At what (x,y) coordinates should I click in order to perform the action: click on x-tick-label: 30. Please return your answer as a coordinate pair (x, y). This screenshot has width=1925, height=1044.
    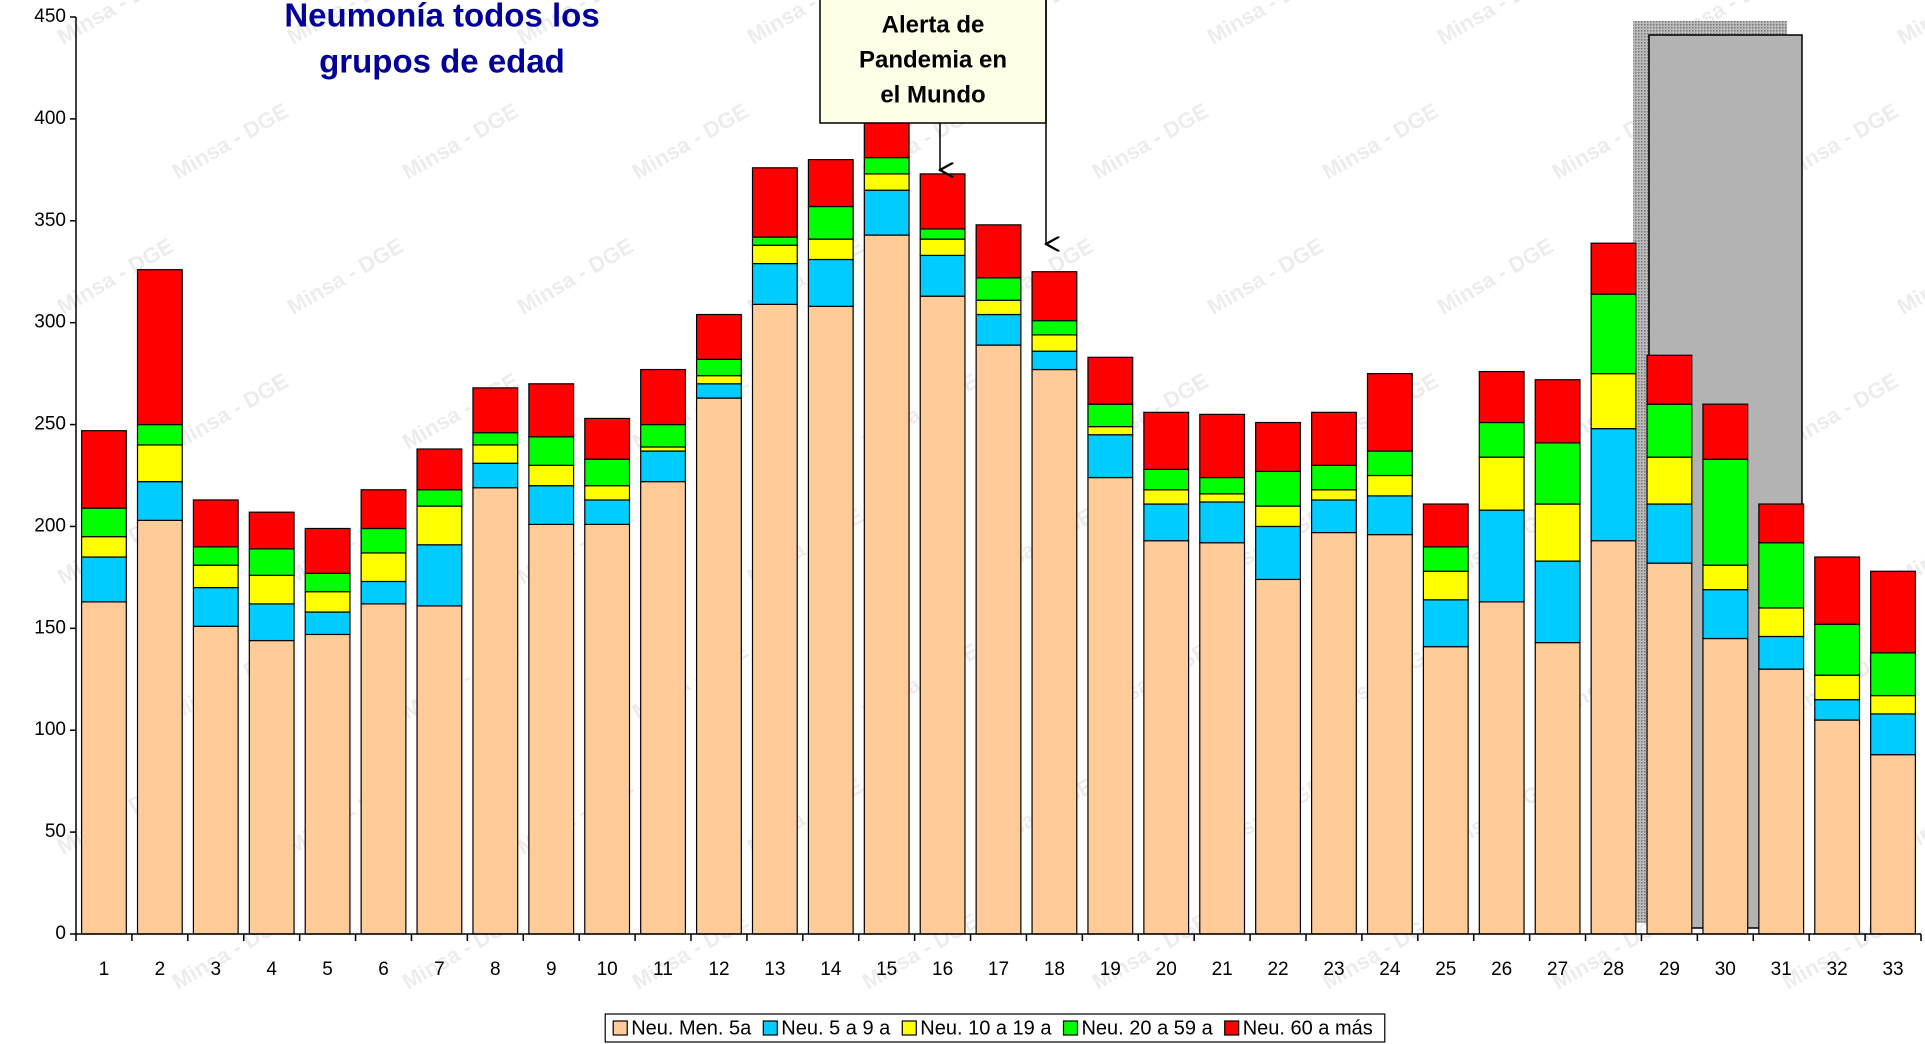
    Looking at the image, I should click on (1725, 969).